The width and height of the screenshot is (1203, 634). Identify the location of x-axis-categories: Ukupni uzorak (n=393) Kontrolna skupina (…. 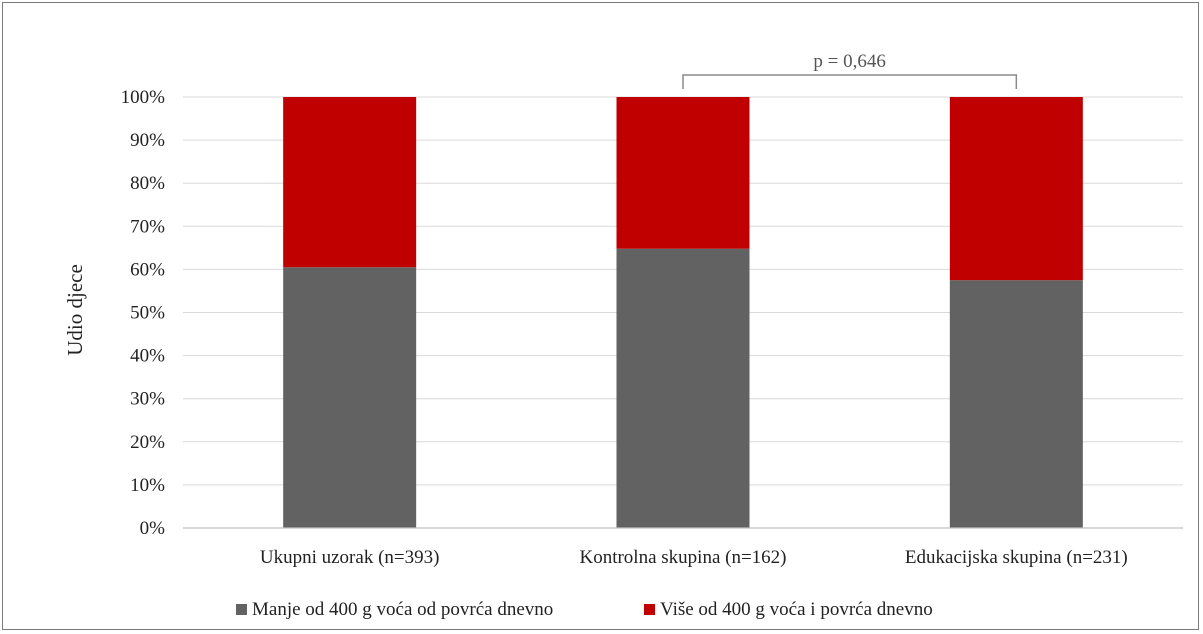
(694, 557).